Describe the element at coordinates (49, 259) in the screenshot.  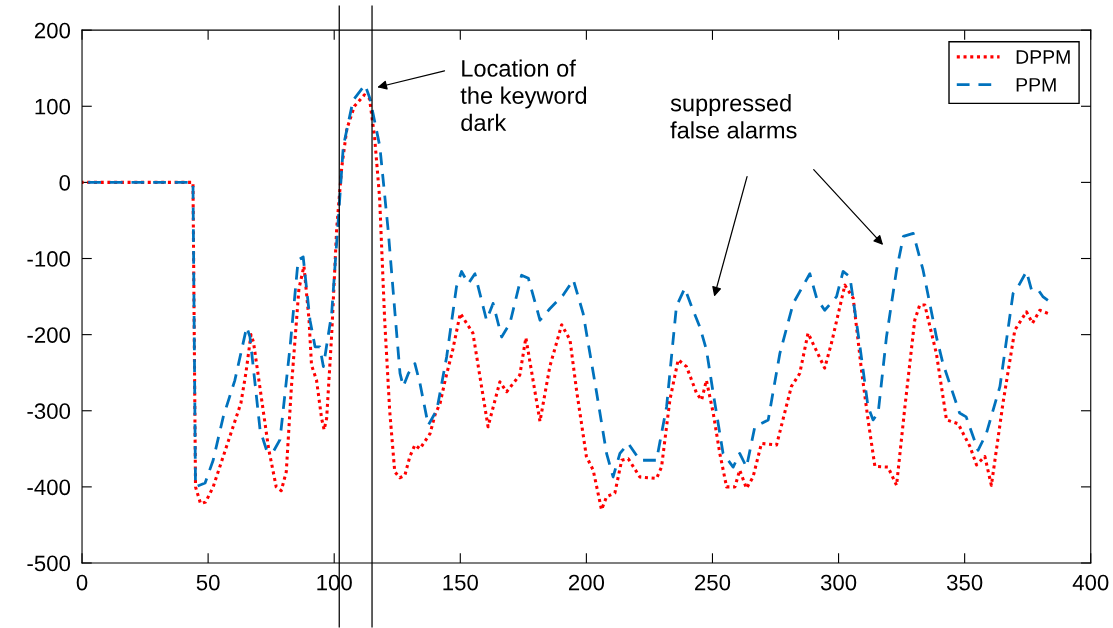
I see `y-tick-label: -100` at that location.